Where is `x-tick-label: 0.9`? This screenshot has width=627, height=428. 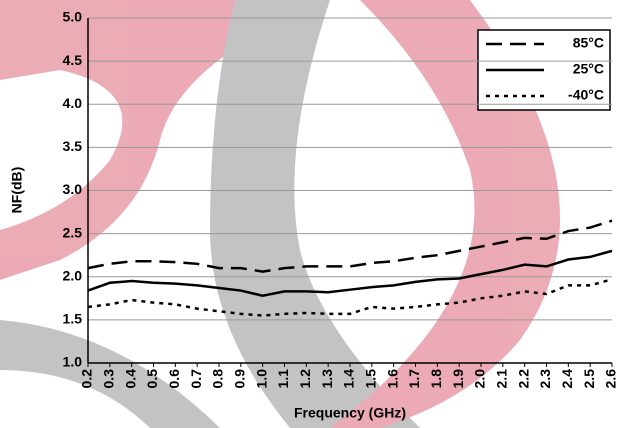
x-tick-label: 0.9 is located at coordinates (240, 379).